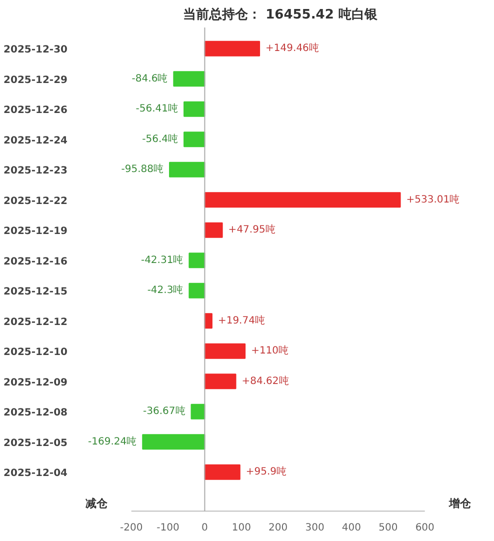 The height and width of the screenshot is (541, 494). What do you see at coordinates (352, 528) in the screenshot?
I see `x-tick-label: 400` at bounding box center [352, 528].